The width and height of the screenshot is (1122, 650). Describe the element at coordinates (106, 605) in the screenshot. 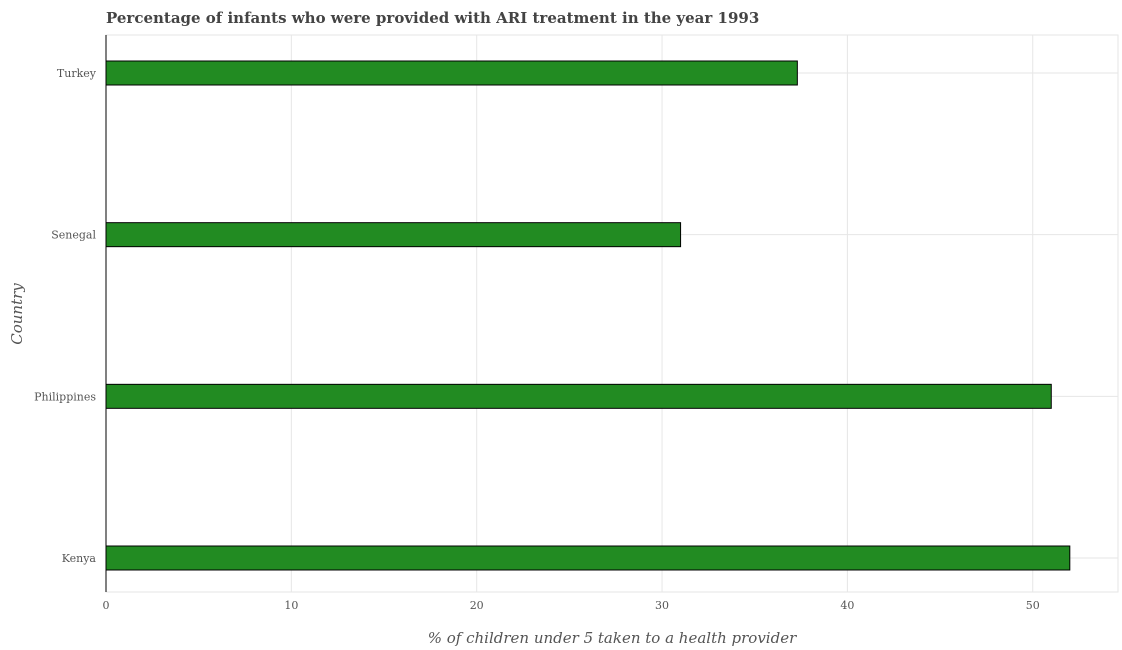

I see `x-tick-label: 0` at that location.